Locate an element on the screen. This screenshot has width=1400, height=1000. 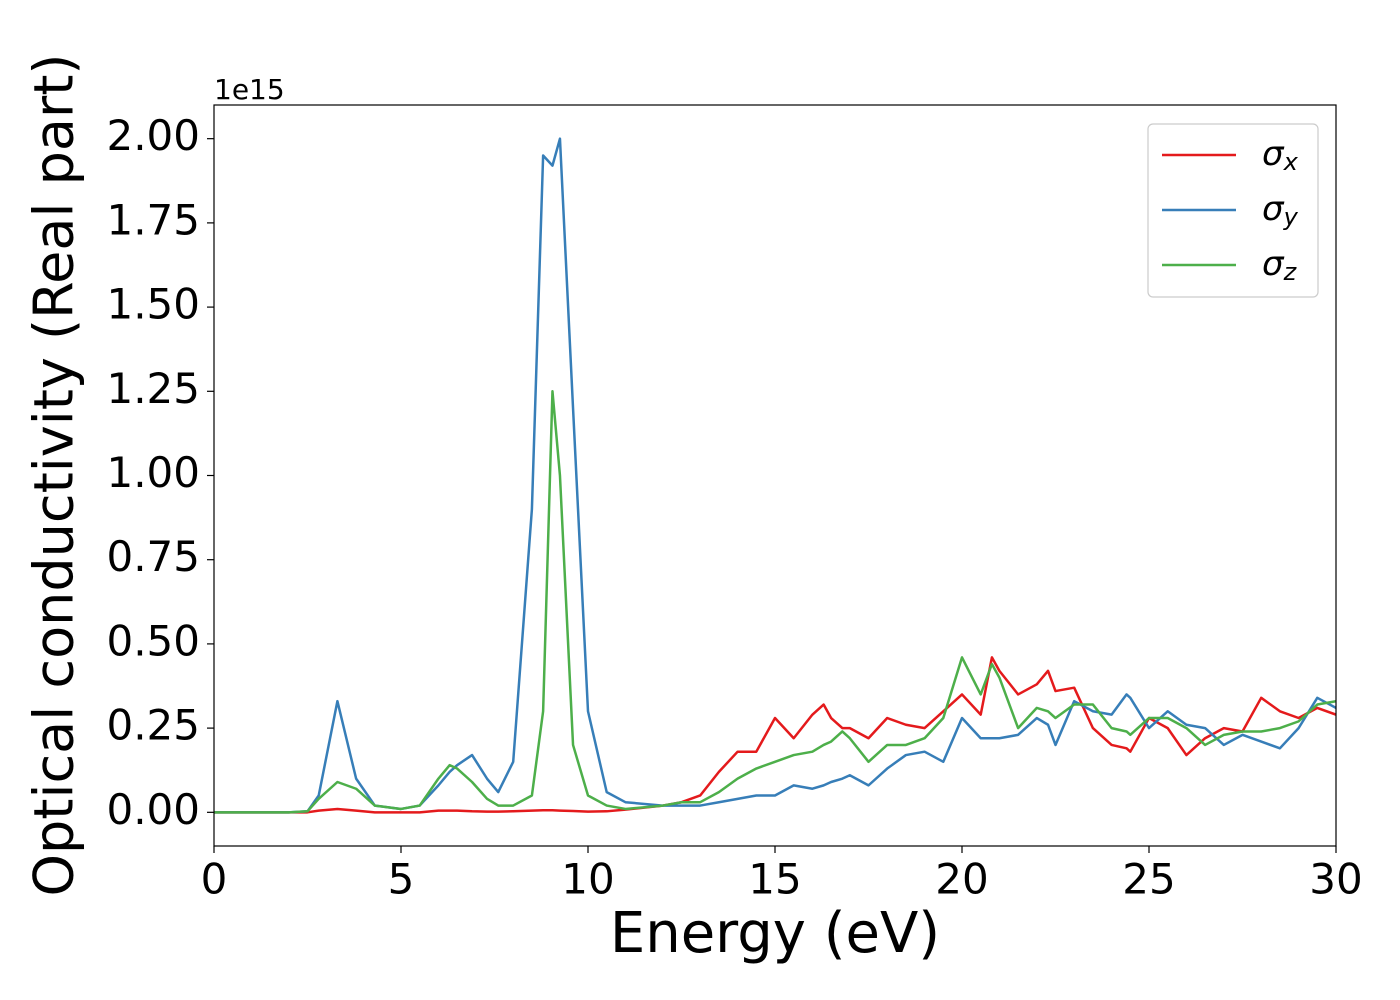
x-tick-label: 30 is located at coordinates (1335, 879).